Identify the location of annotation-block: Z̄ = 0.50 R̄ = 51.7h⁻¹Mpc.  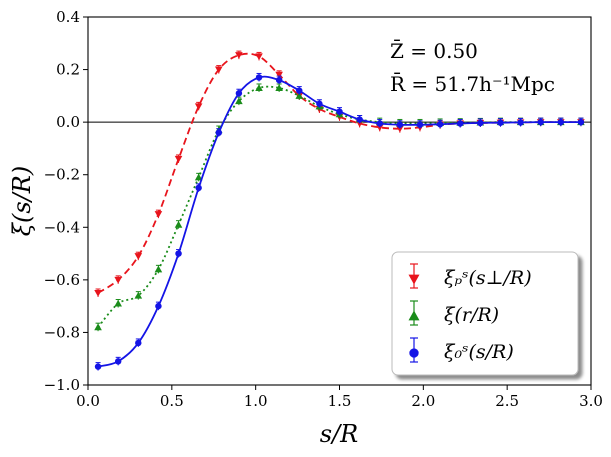
(472, 67).